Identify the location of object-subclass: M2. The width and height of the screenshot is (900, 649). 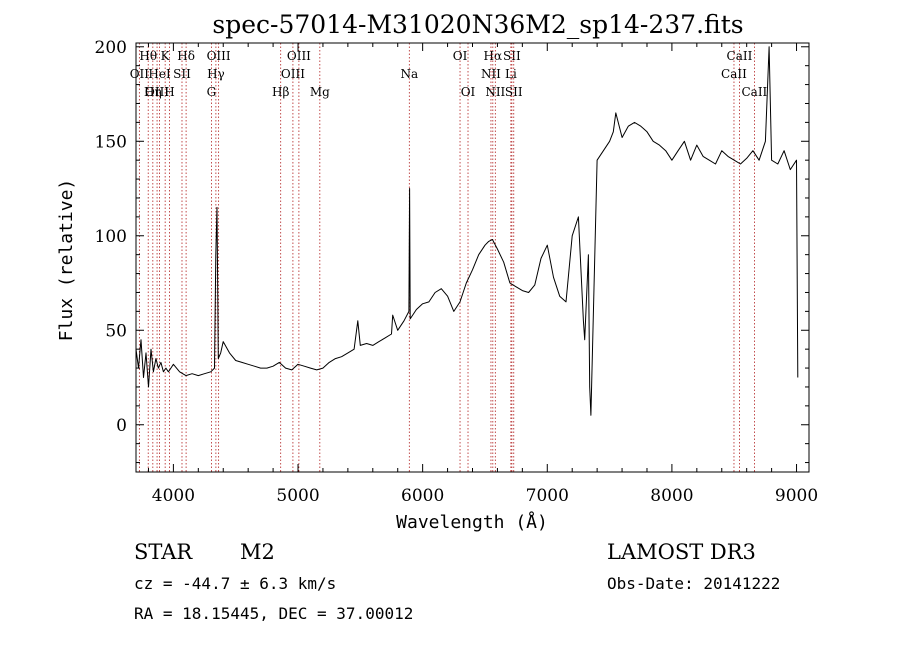
(257, 552).